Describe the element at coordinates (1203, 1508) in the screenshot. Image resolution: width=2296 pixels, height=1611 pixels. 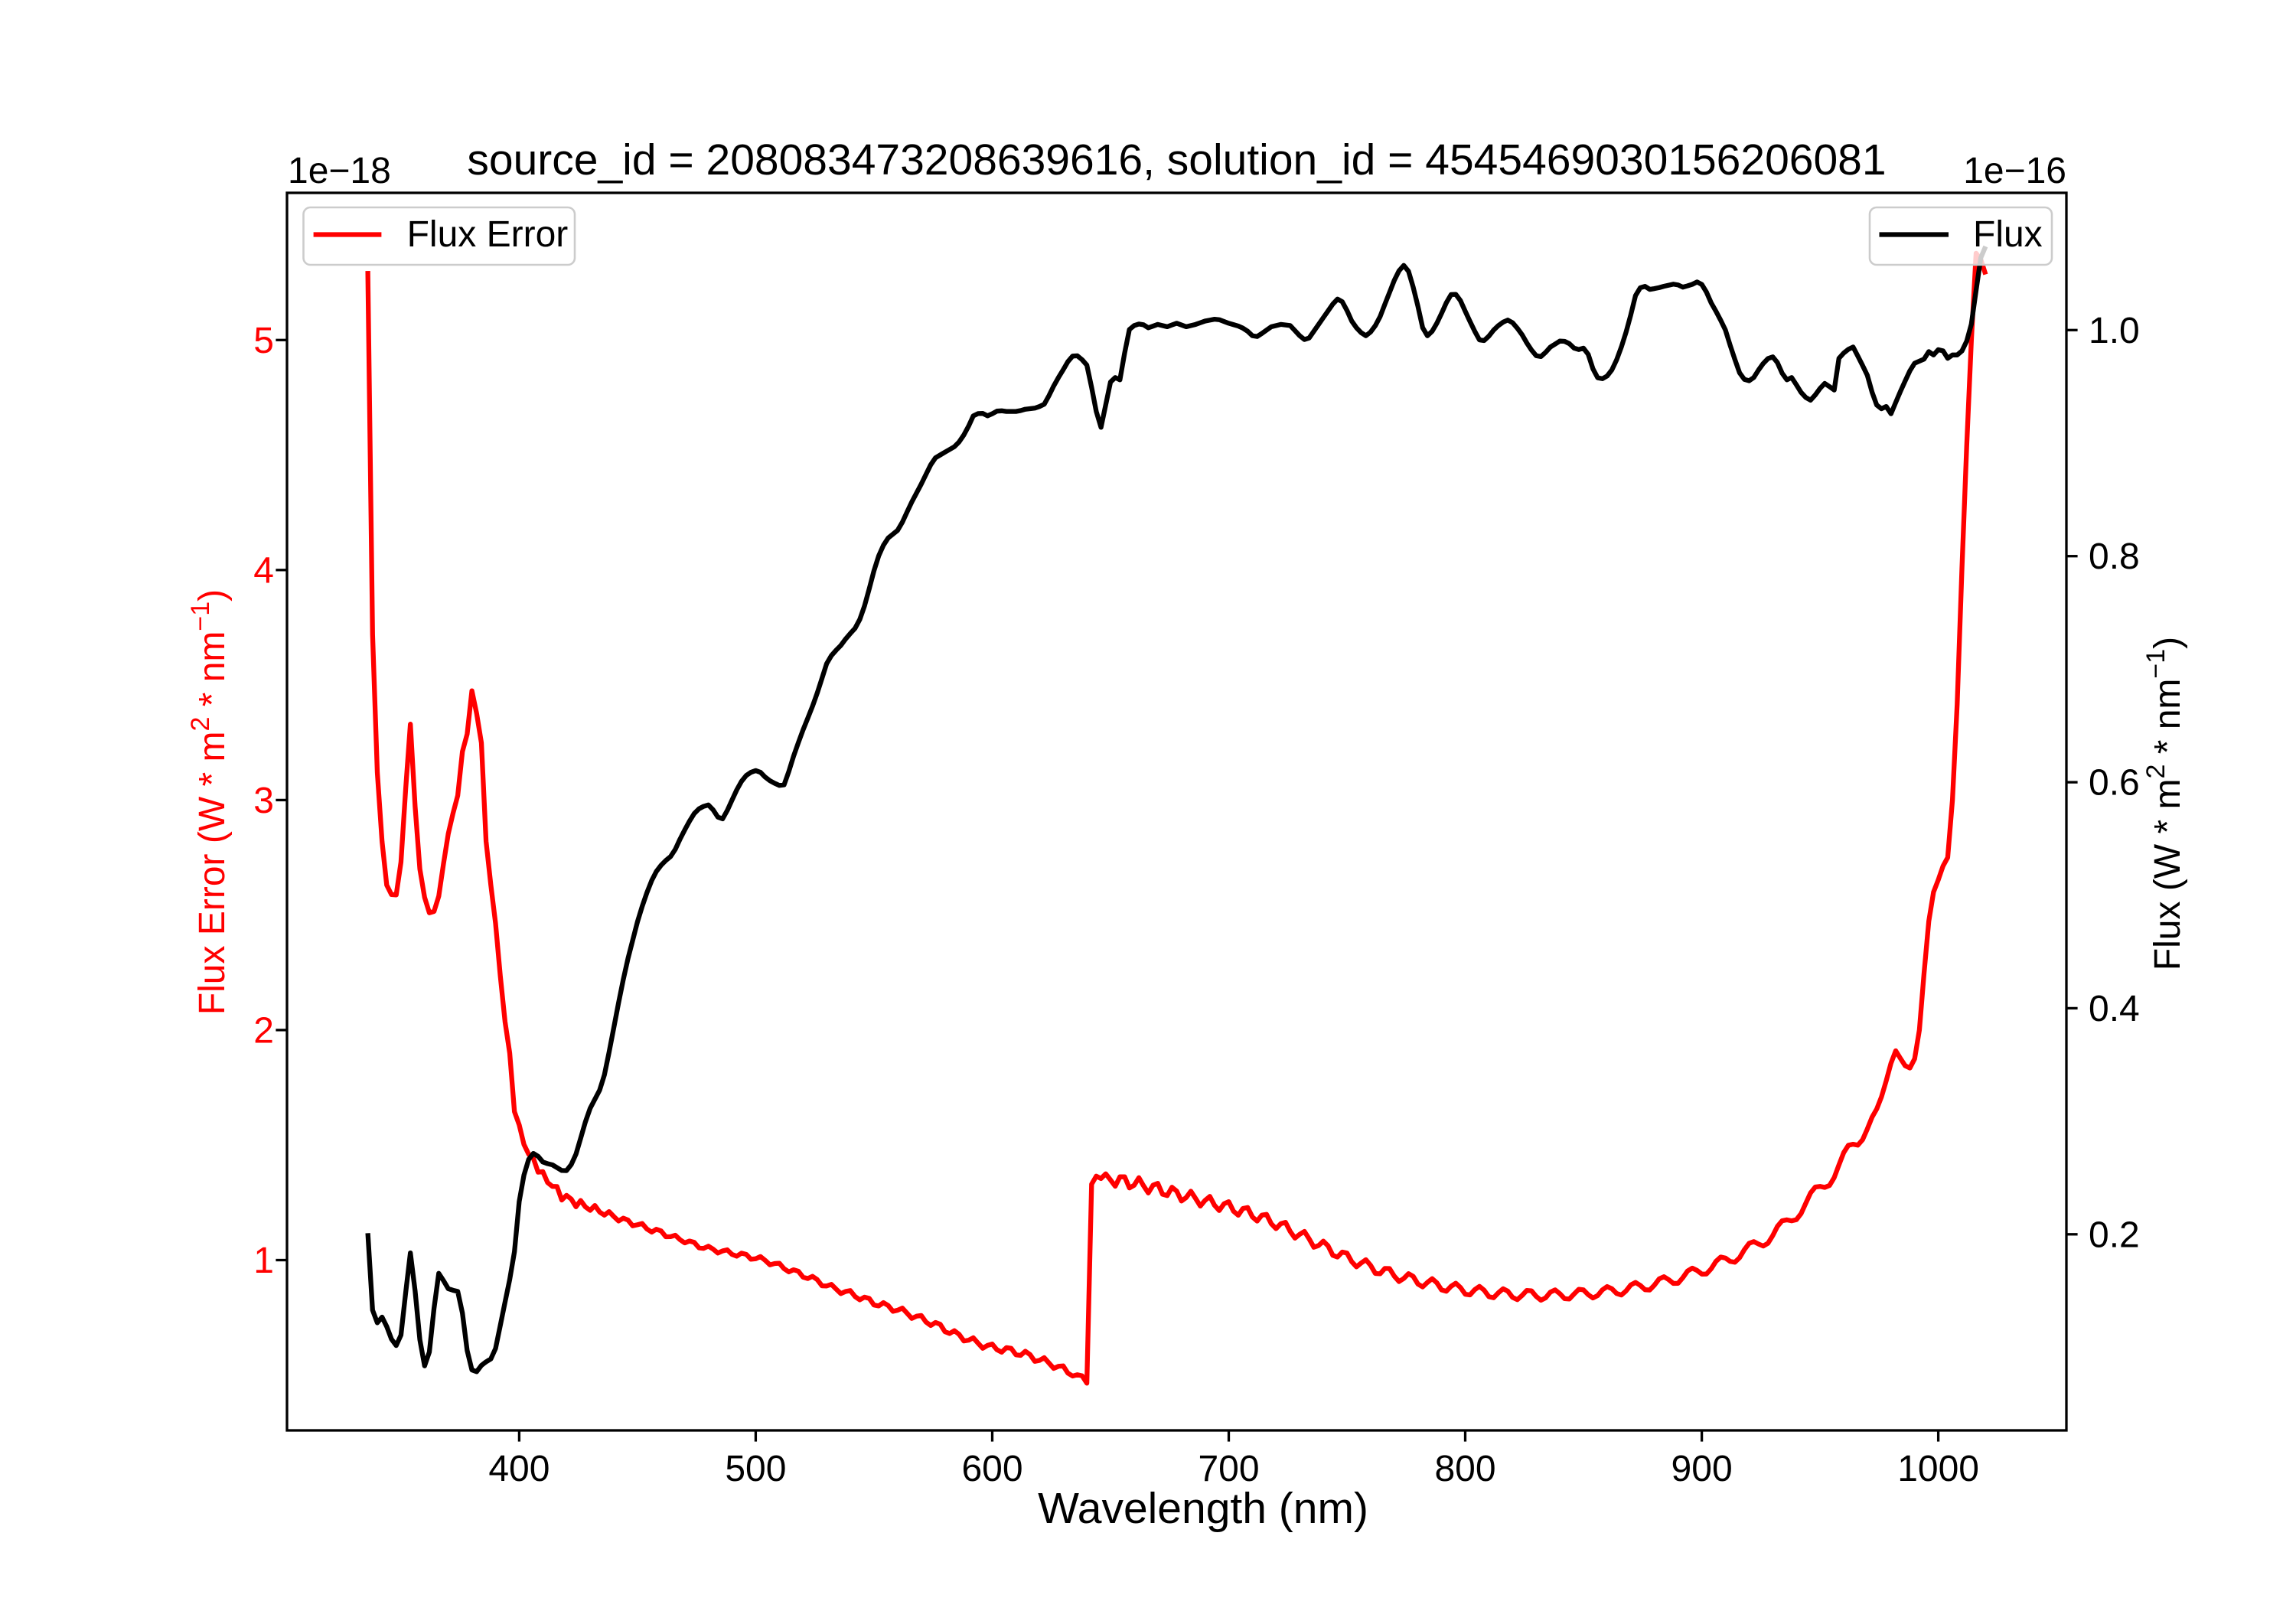
I see `svg-text: Wavelength (nm)` at that location.